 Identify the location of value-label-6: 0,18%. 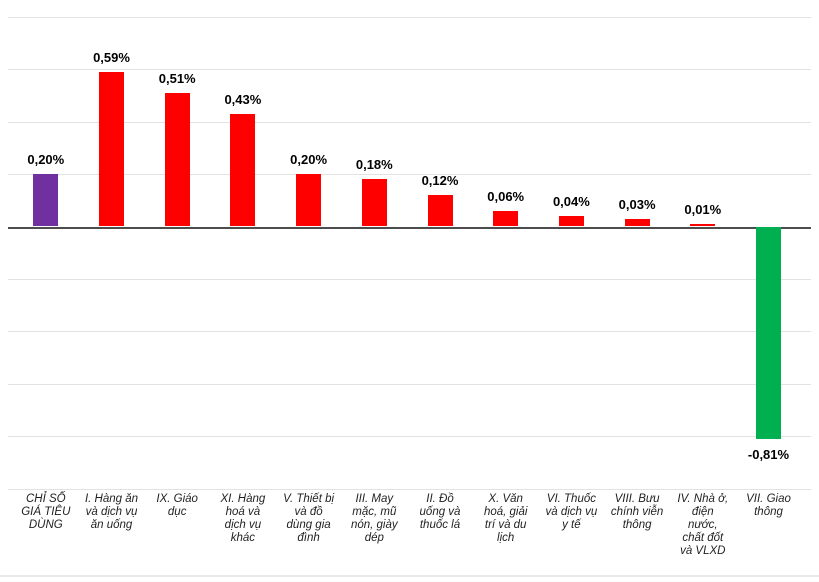
(374, 165).